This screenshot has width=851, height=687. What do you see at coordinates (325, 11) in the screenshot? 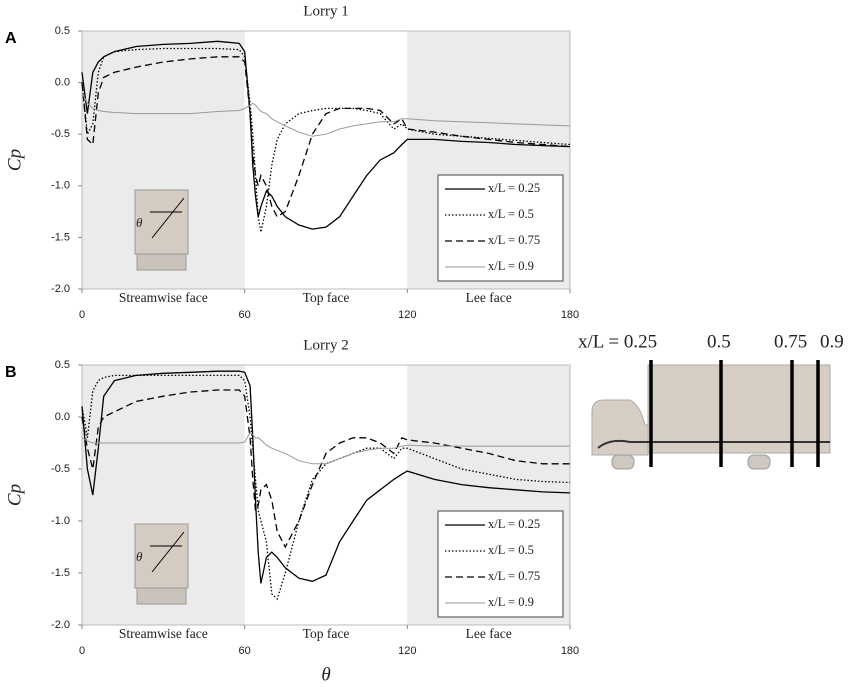
I see `chart-title: Lorry 1` at bounding box center [325, 11].